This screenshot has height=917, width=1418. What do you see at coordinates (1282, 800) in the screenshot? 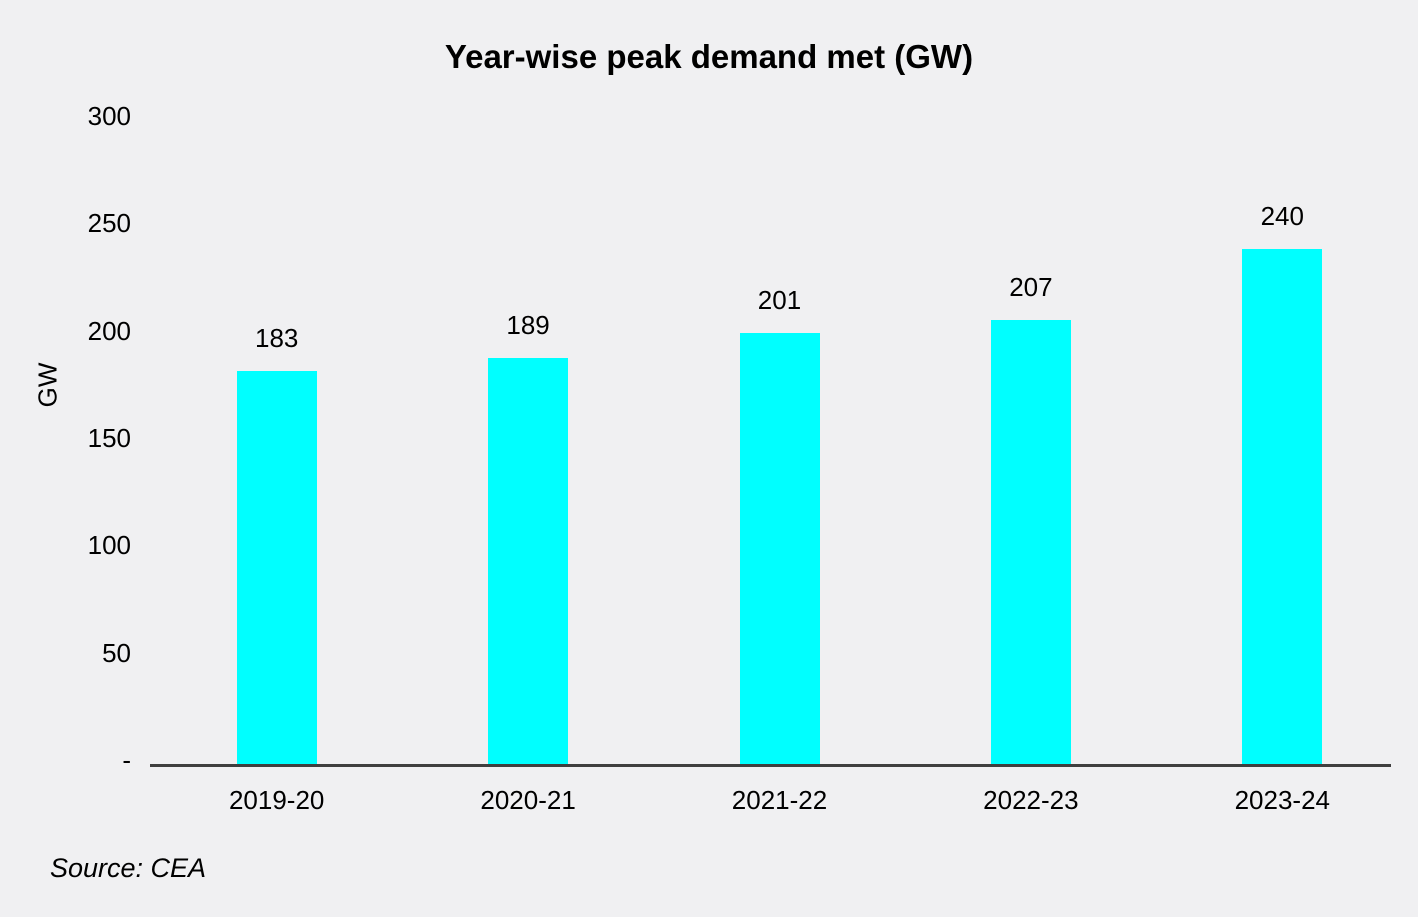
I see `x-tick-label-2023-24: 2023-24` at bounding box center [1282, 800].